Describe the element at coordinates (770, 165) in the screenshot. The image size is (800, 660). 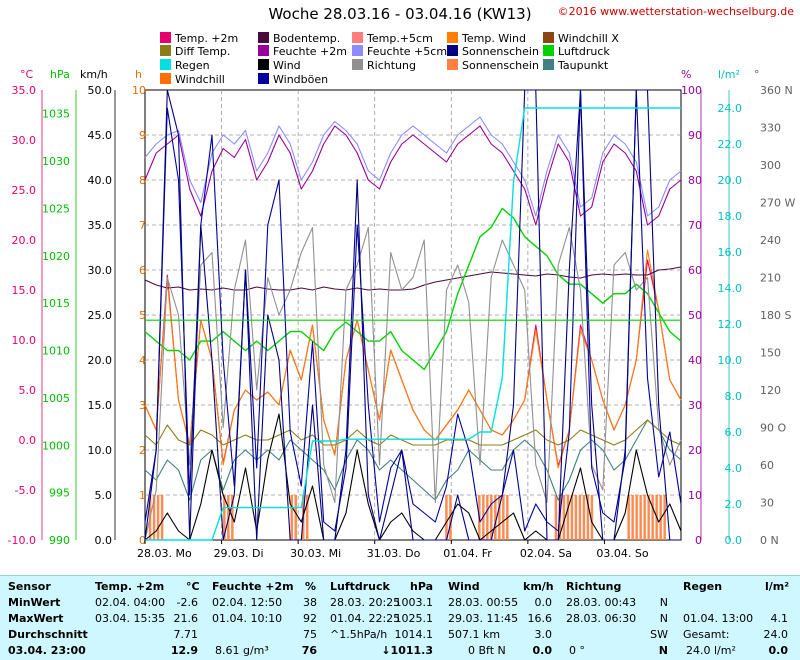
I see `direction-axis-tick-label: 300` at that location.